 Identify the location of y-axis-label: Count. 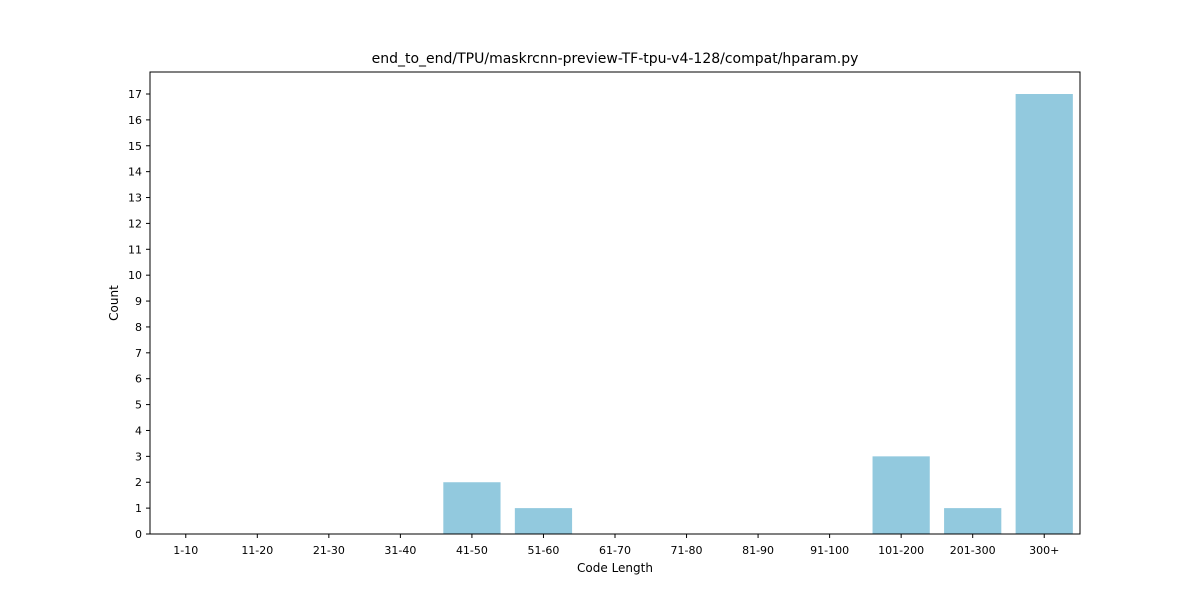
(114, 303).